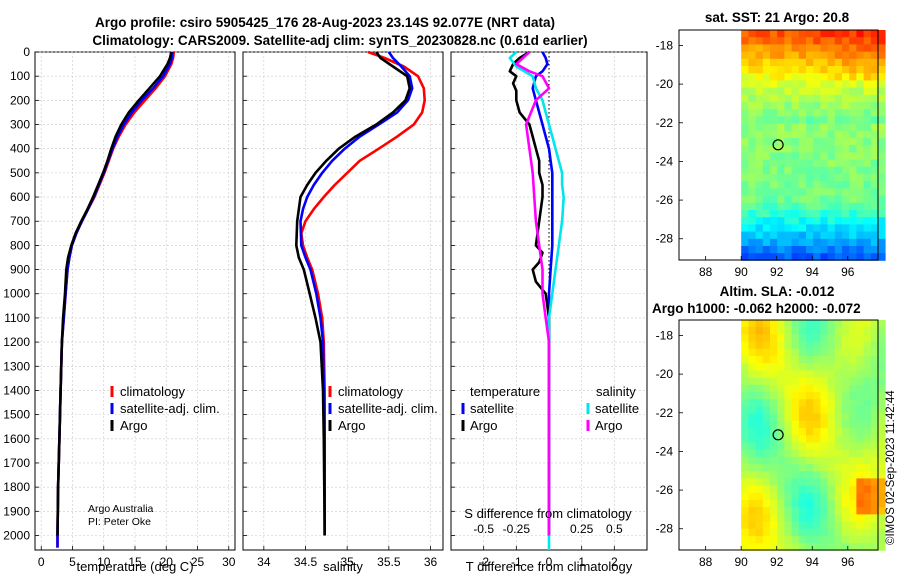 The image size is (900, 580). Describe the element at coordinates (665, 490) in the screenshot. I see `lat-tick-label: -26` at that location.